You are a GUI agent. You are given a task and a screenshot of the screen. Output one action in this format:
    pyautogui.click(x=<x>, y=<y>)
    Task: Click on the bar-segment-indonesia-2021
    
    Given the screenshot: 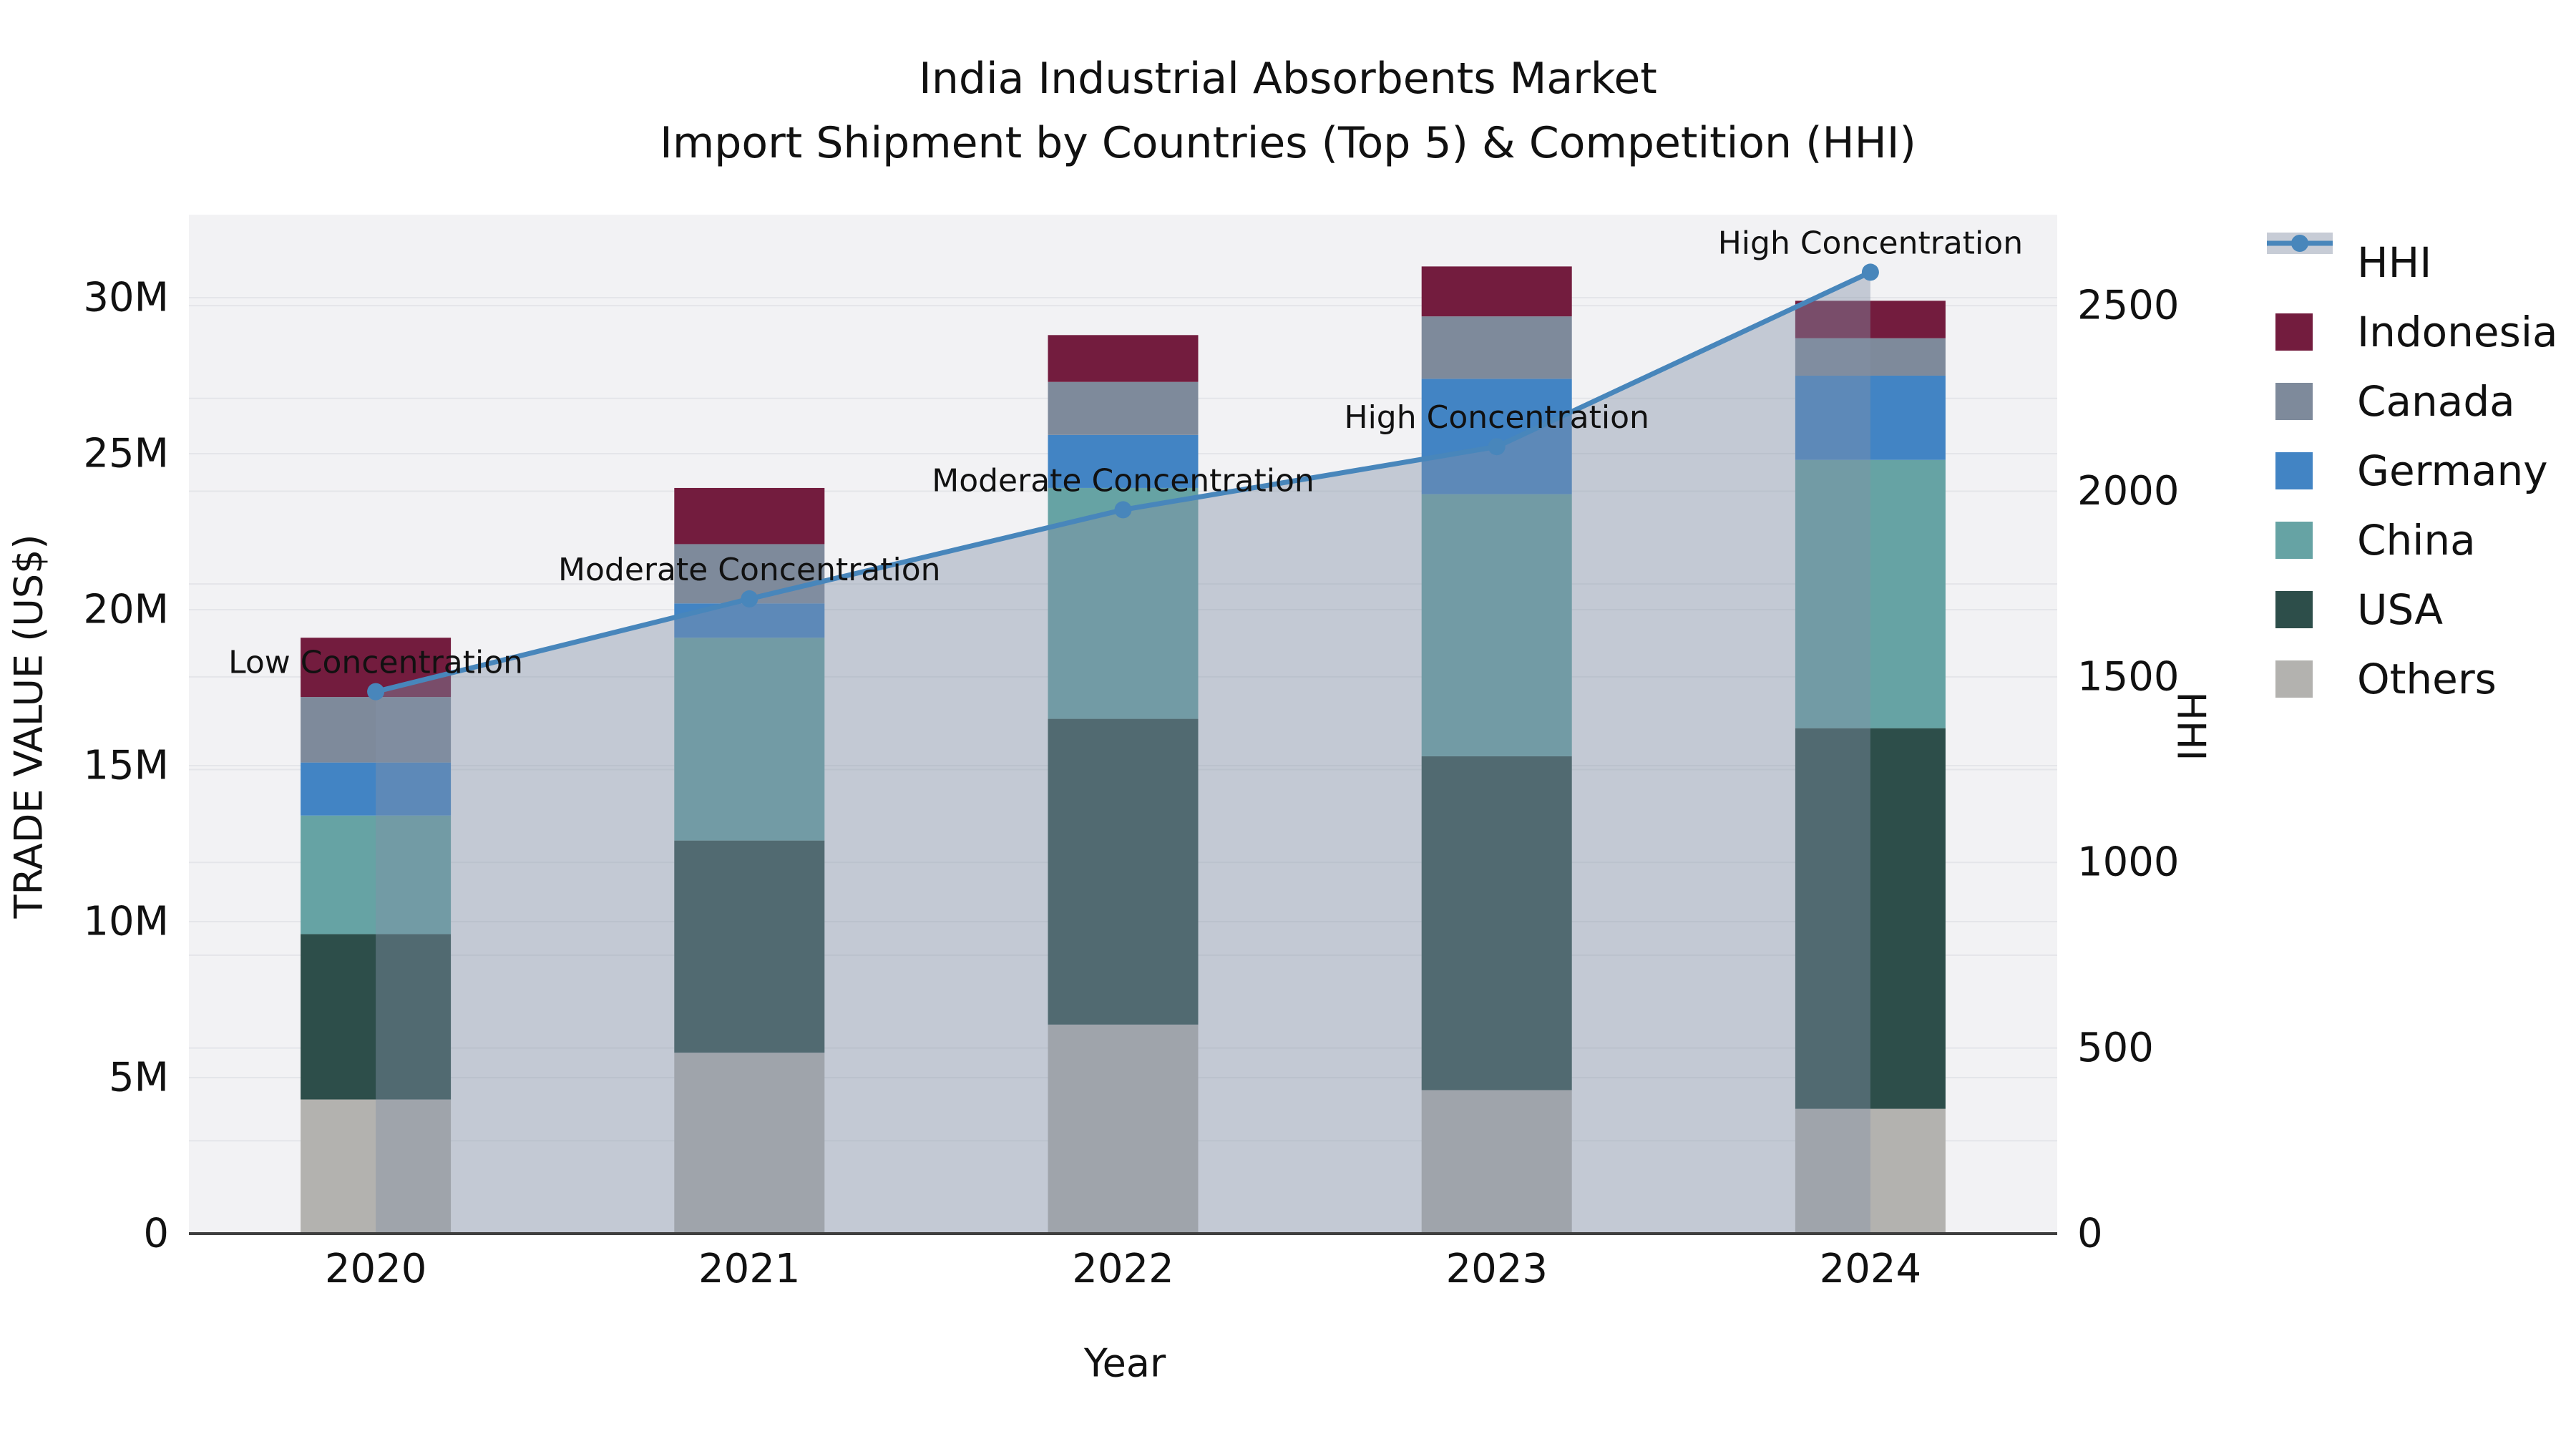 What is the action you would take?
    pyautogui.click(x=749, y=516)
    